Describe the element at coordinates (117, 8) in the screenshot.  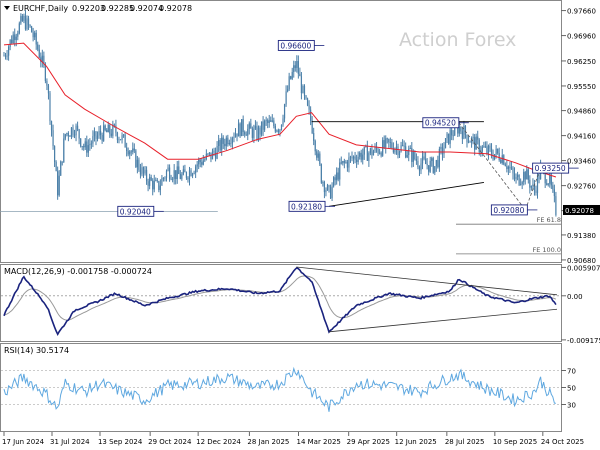
I see `price-high: 0.92285` at that location.